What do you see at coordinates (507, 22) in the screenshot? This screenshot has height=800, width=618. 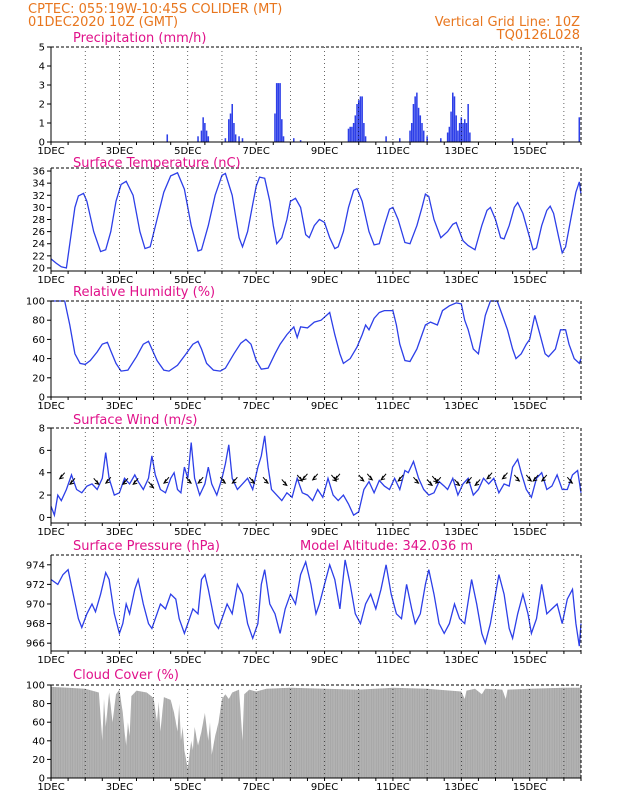 I see `header-vertical-grid: Vertical Grid Line: 10Z` at bounding box center [507, 22].